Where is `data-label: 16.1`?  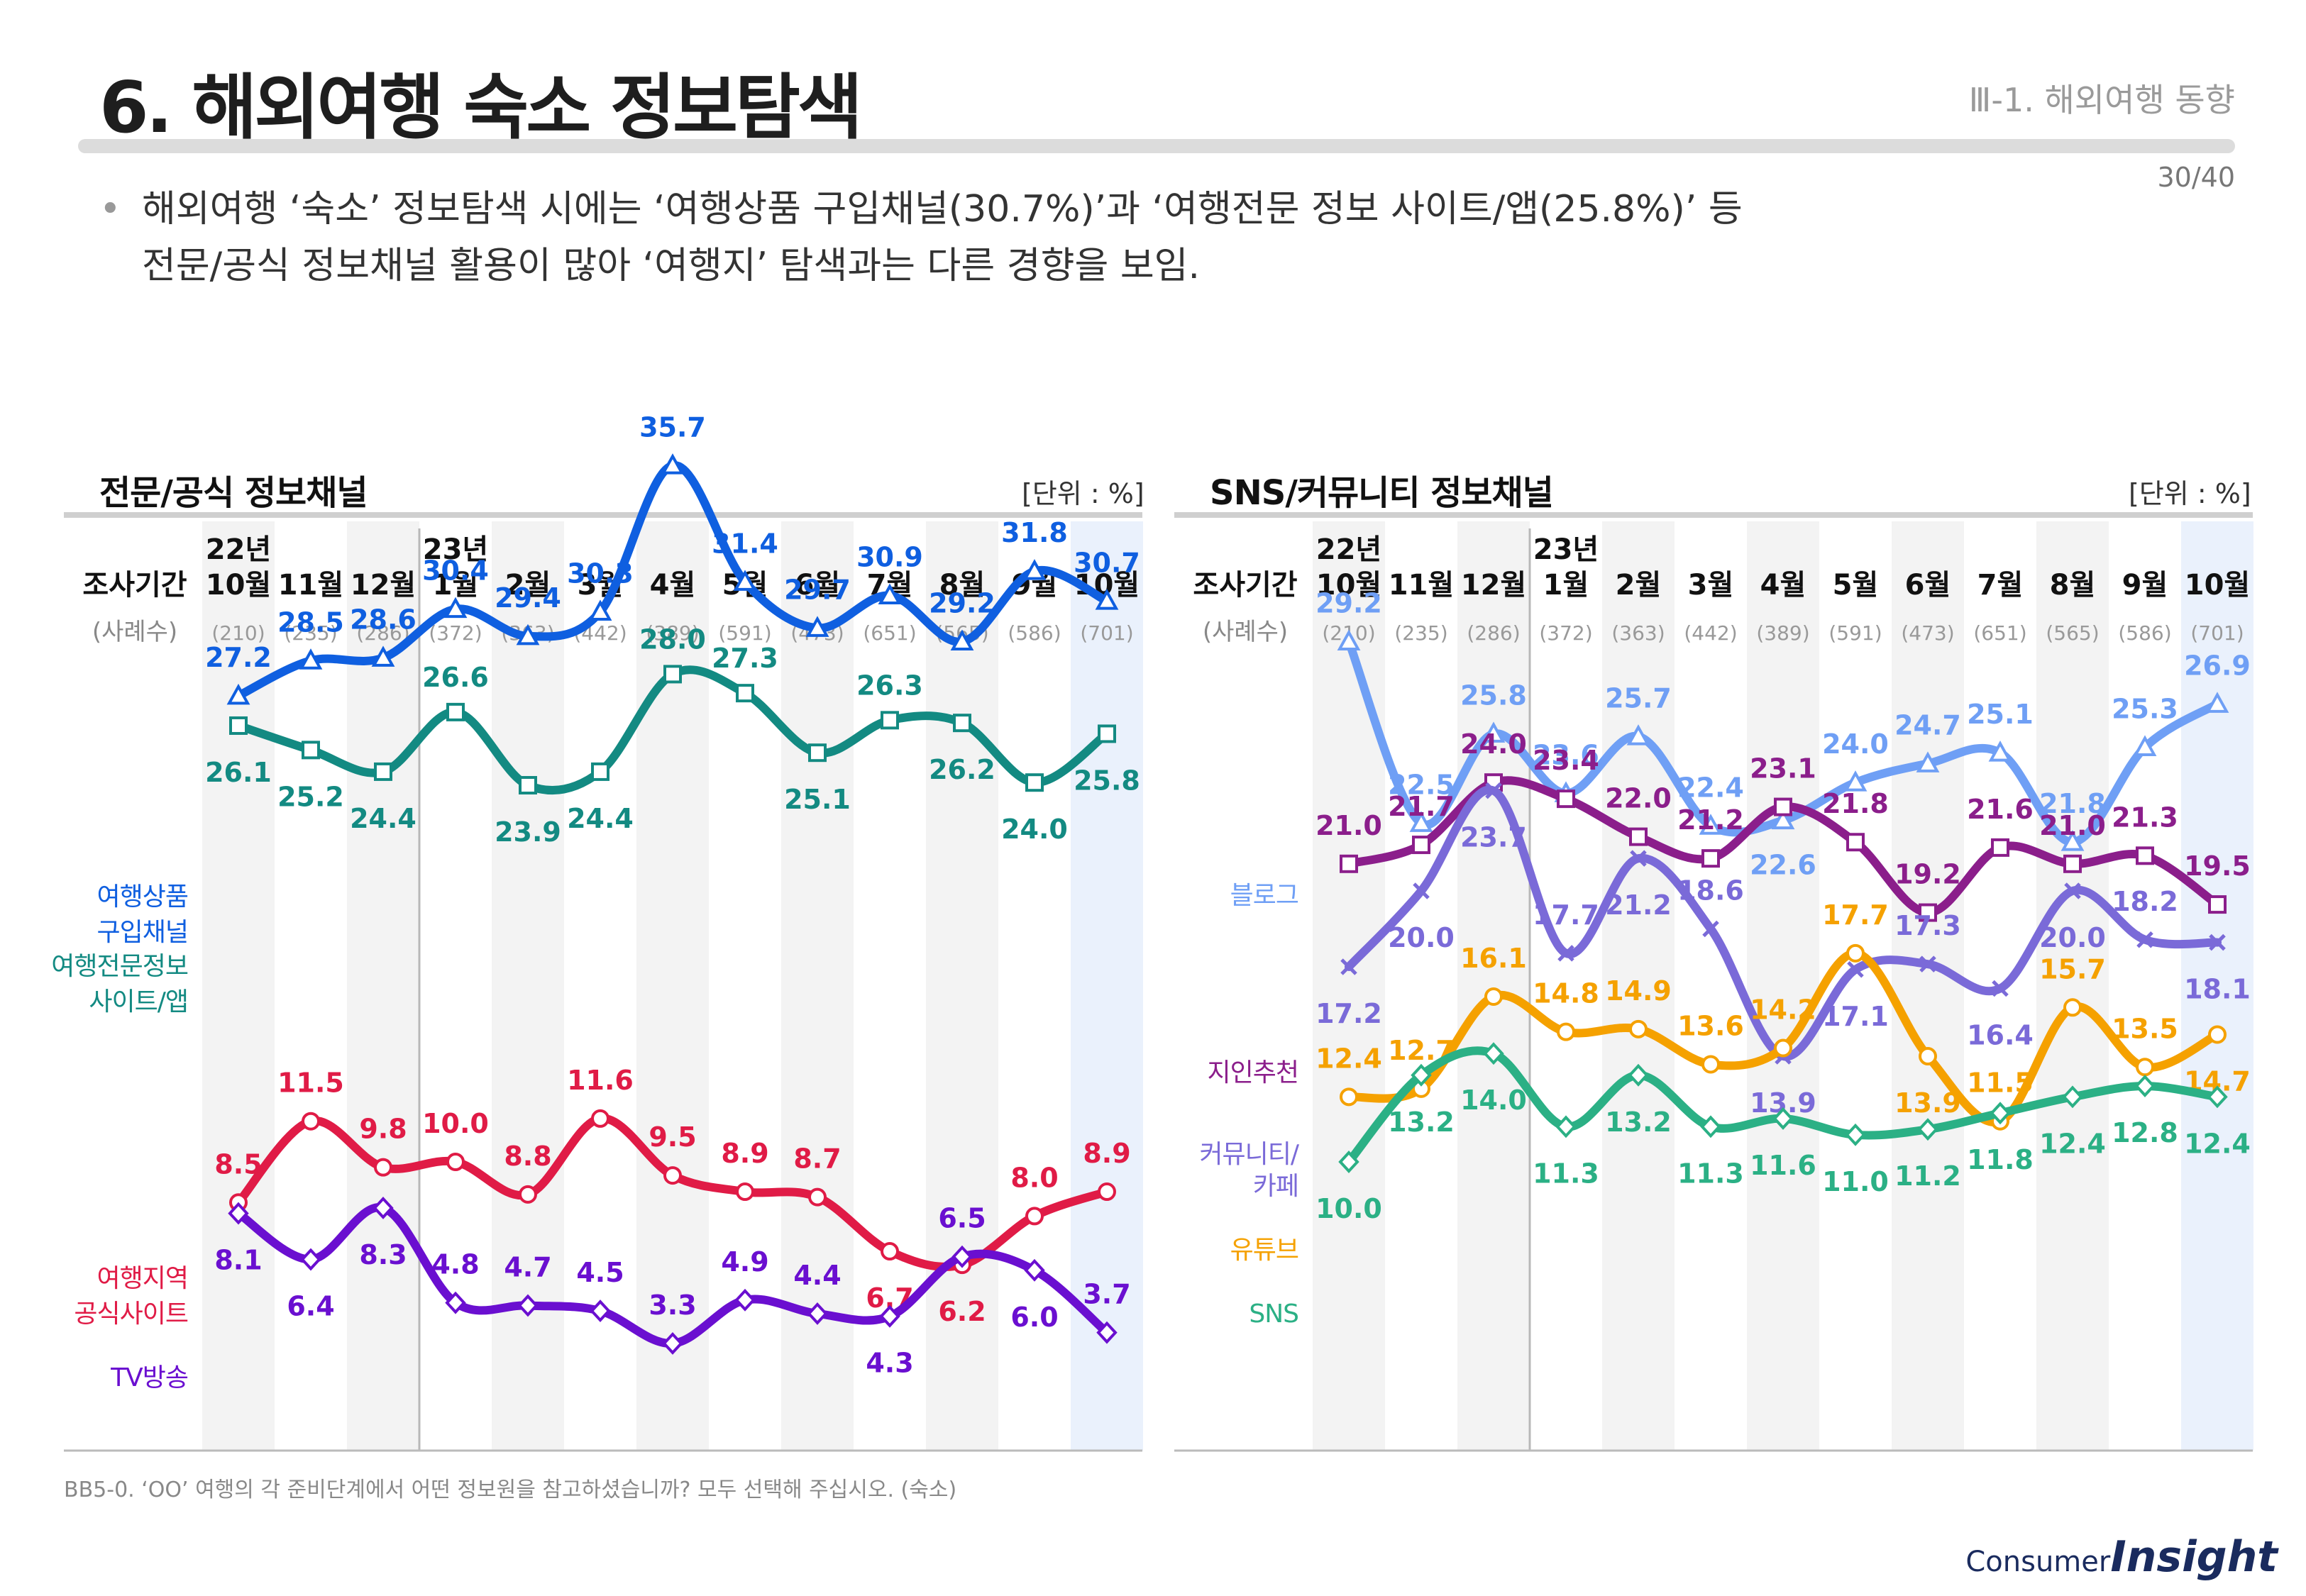 data-label: 16.1 is located at coordinates (1493, 958).